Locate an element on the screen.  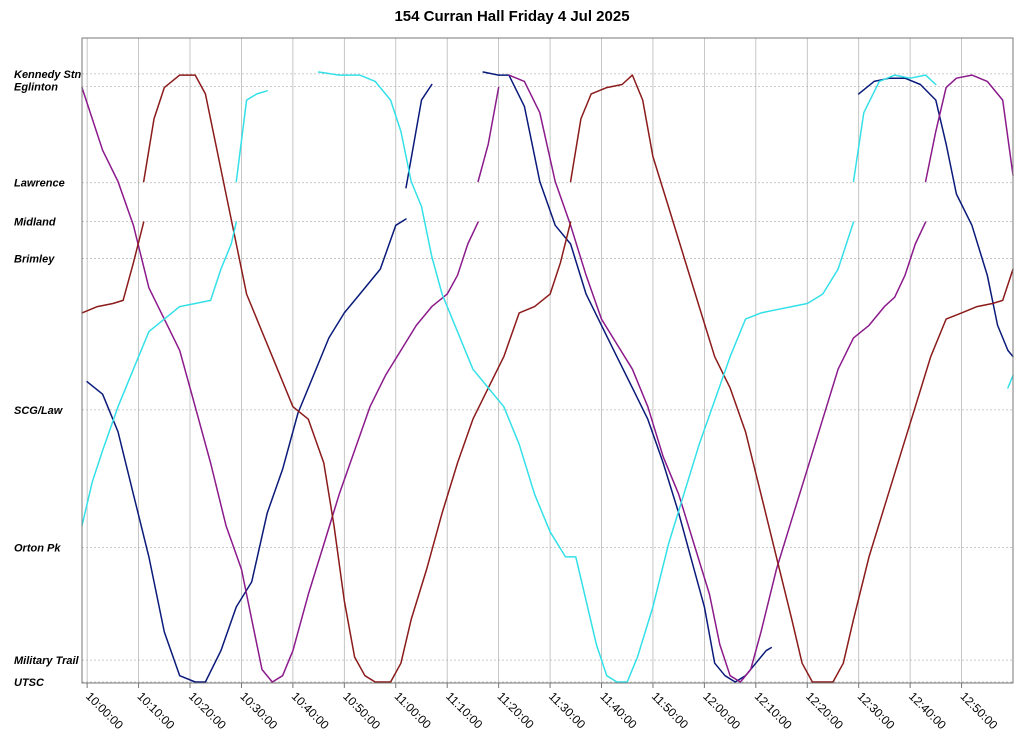
y-stop-label: Kennedy Stn is located at coordinates (48, 75).